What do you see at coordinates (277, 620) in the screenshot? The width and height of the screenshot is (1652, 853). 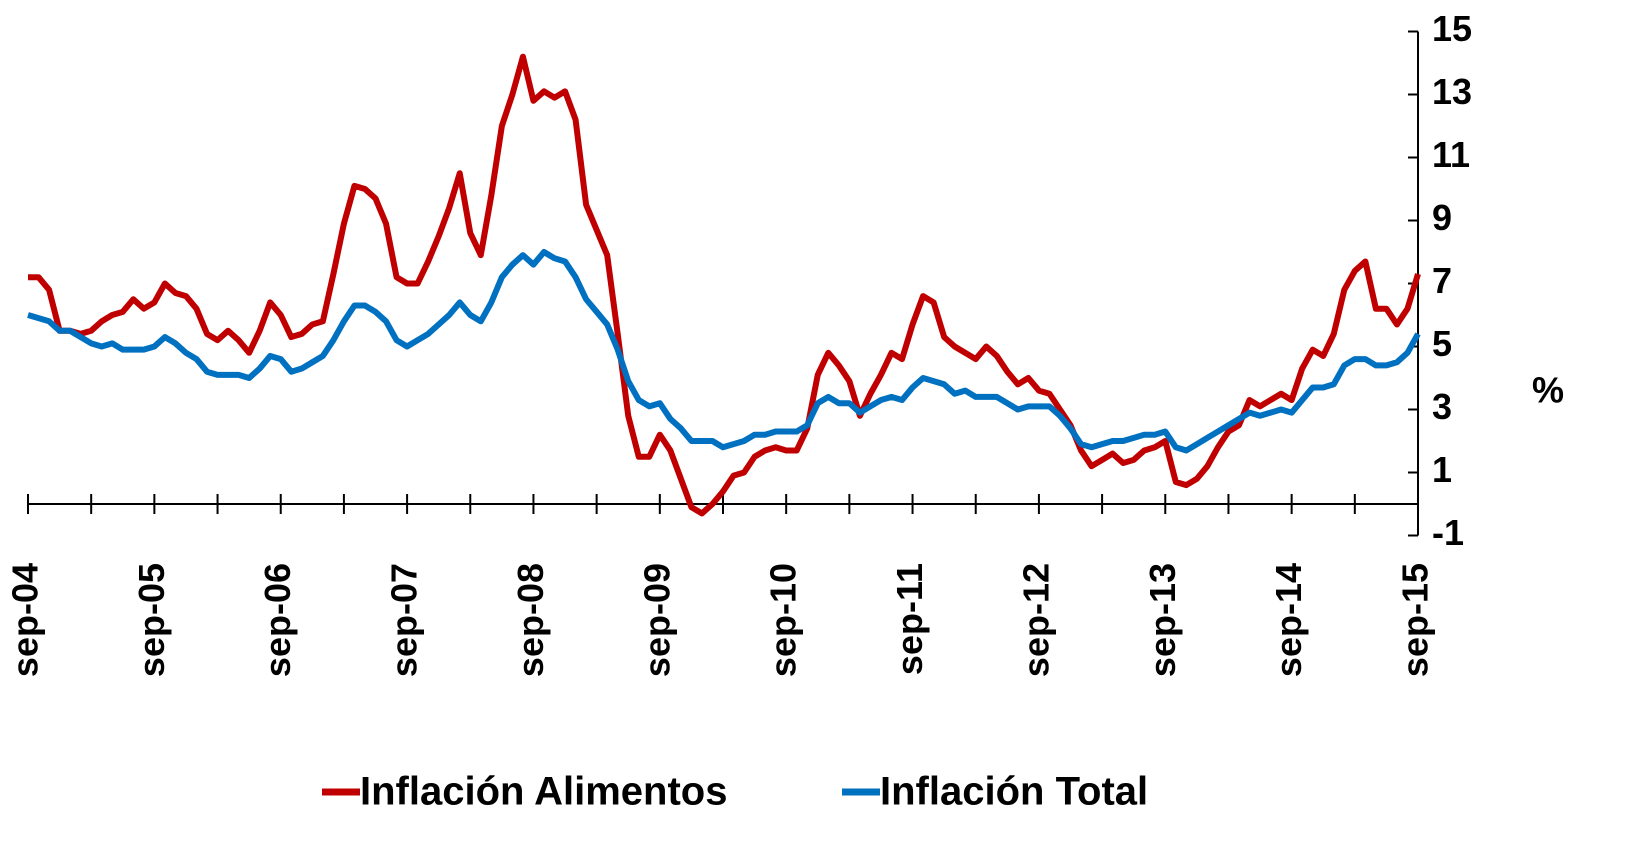 I see `x-tick-label: sep-06` at bounding box center [277, 620].